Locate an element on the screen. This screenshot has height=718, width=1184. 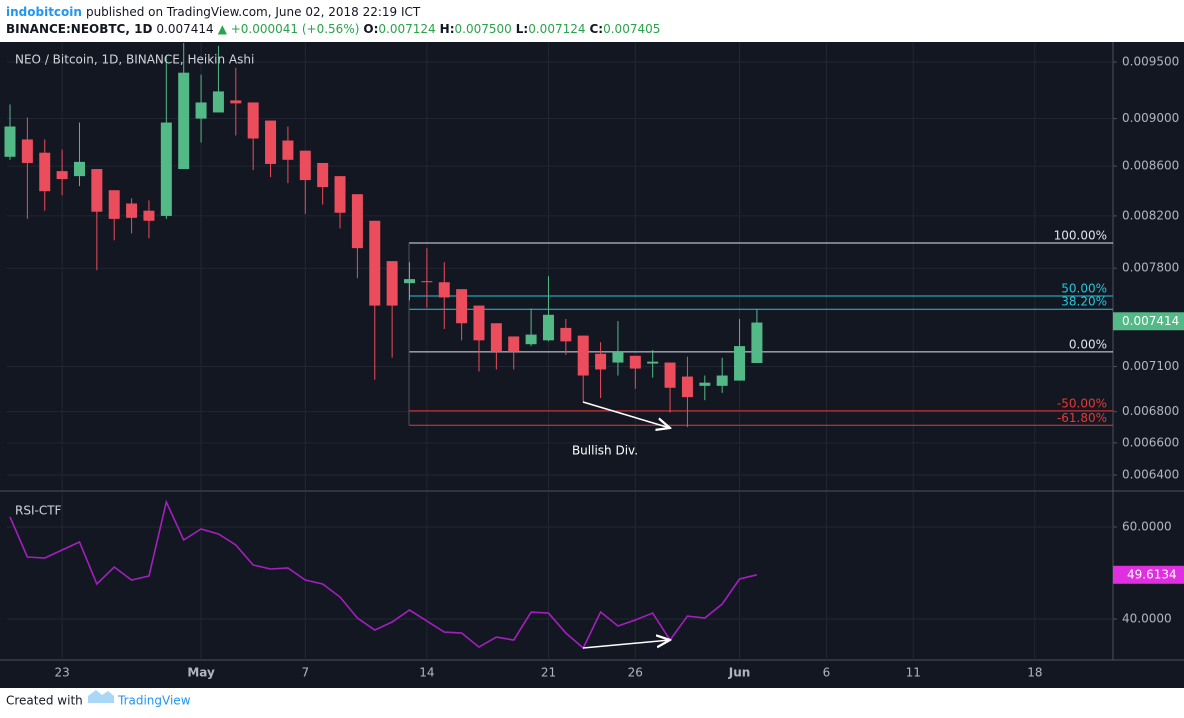
x-tick-label: 21 is located at coordinates (548, 673).